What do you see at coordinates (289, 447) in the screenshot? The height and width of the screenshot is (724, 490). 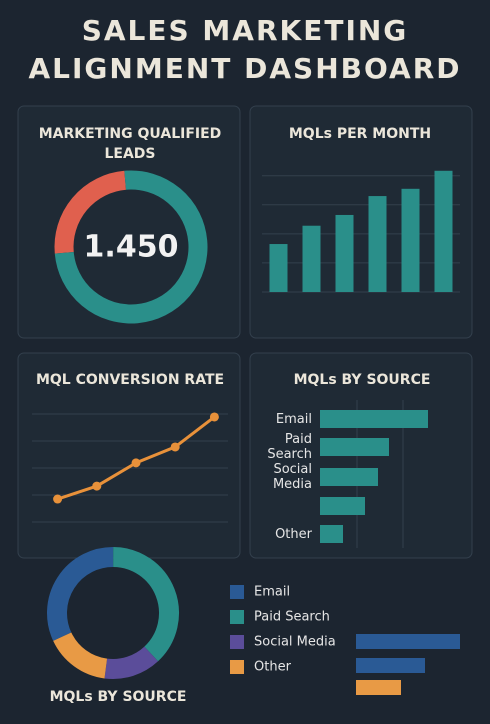 I see `category-label: Paid Search` at bounding box center [289, 447].